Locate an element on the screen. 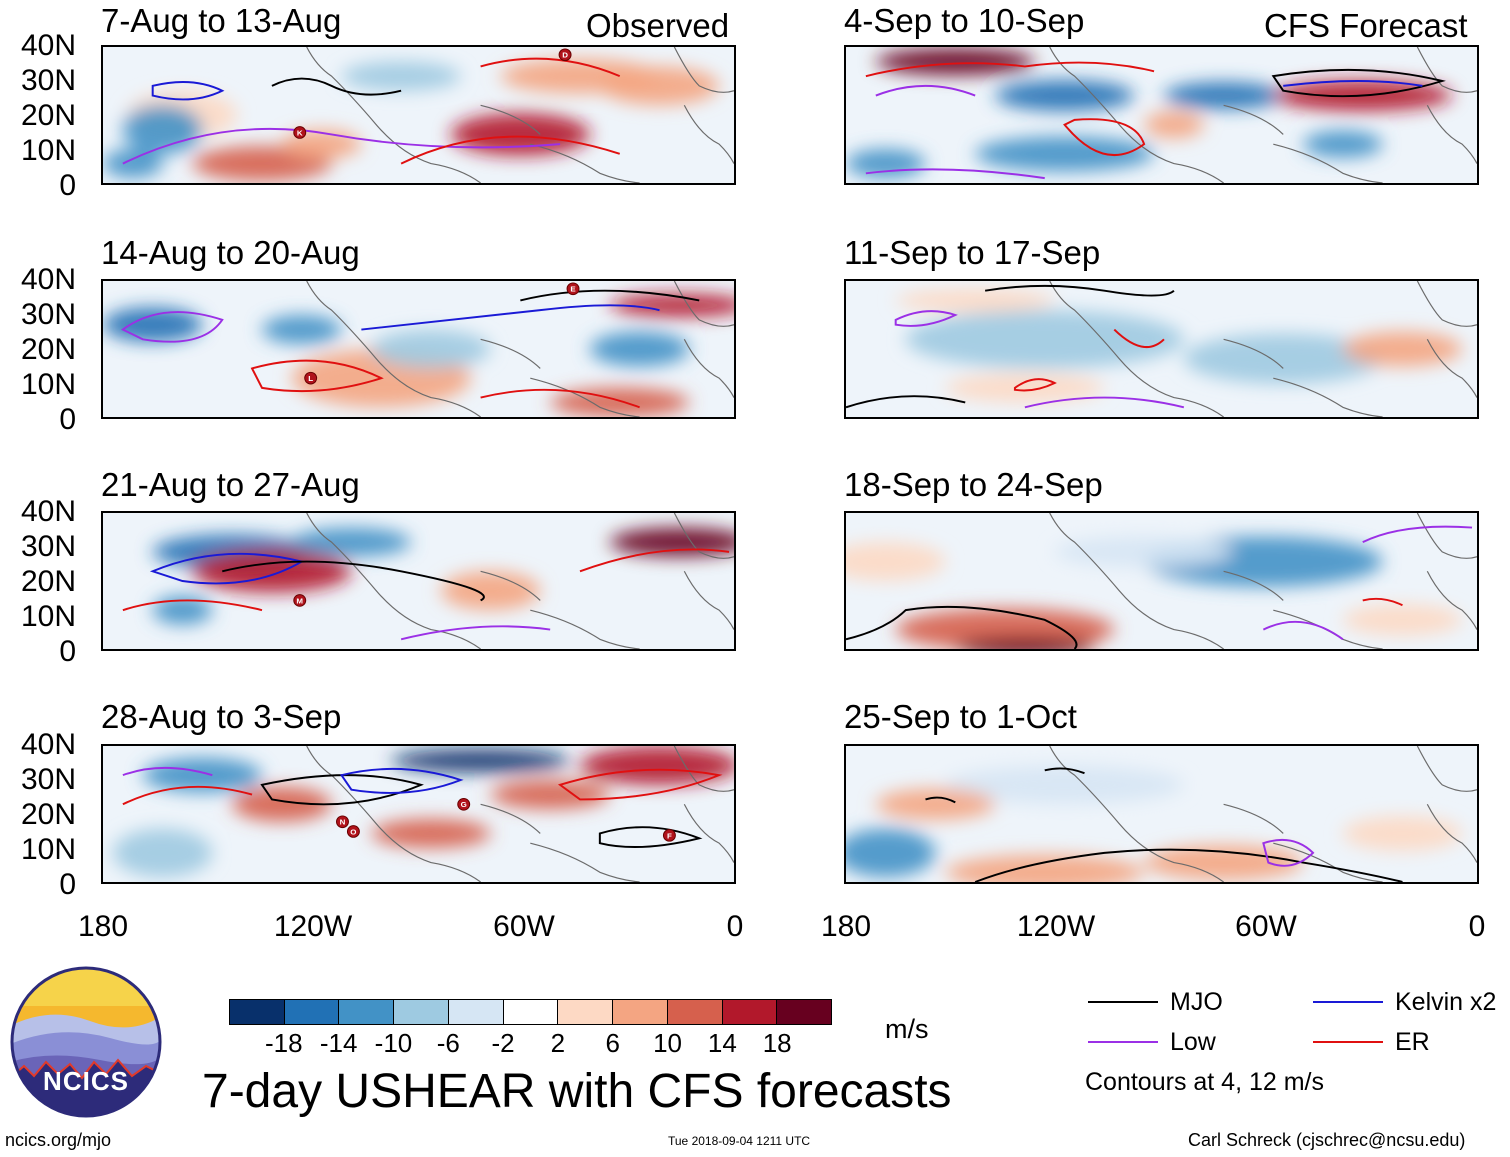 The image size is (1510, 1157). map-panel-obs-3: M is located at coordinates (418, 581).